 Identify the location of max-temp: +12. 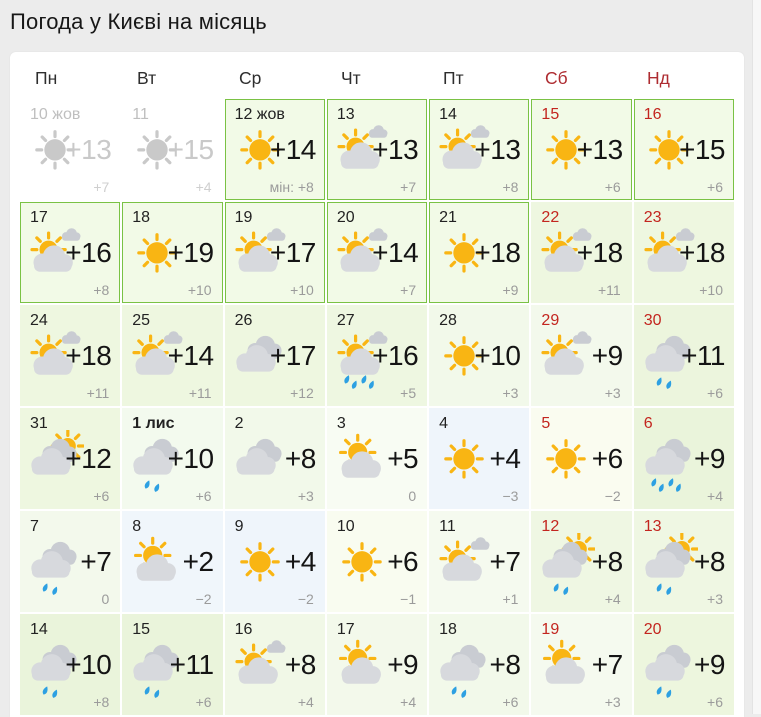
(88, 458).